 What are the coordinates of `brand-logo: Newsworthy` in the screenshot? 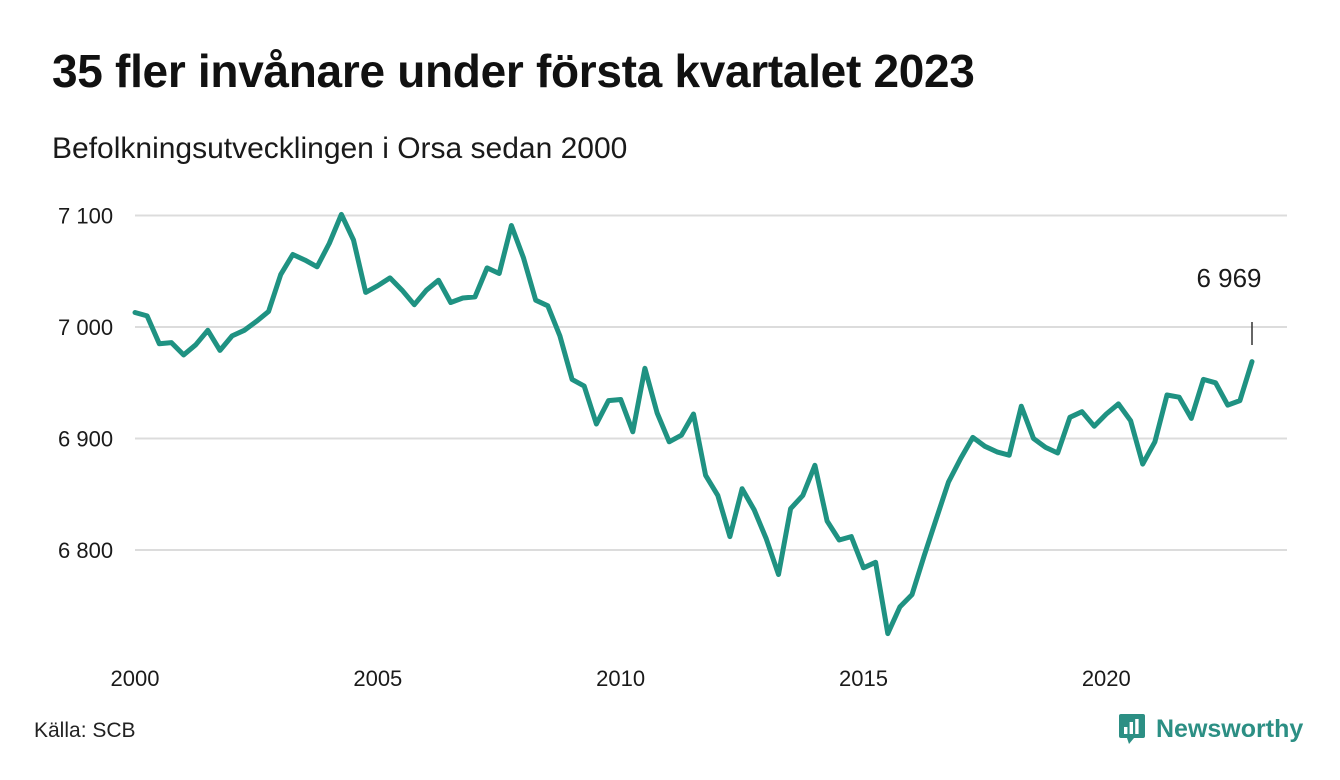 It's located at (1210, 729).